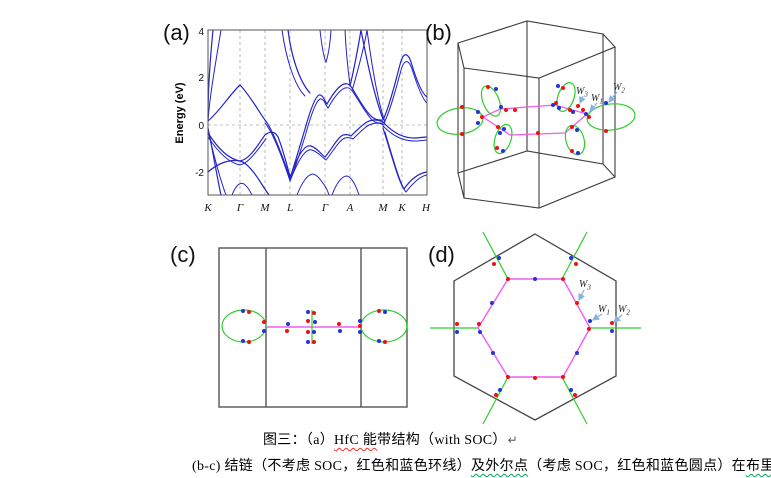 The width and height of the screenshot is (771, 478). I want to click on caption-text: 图三：（a）, so click(299, 440).